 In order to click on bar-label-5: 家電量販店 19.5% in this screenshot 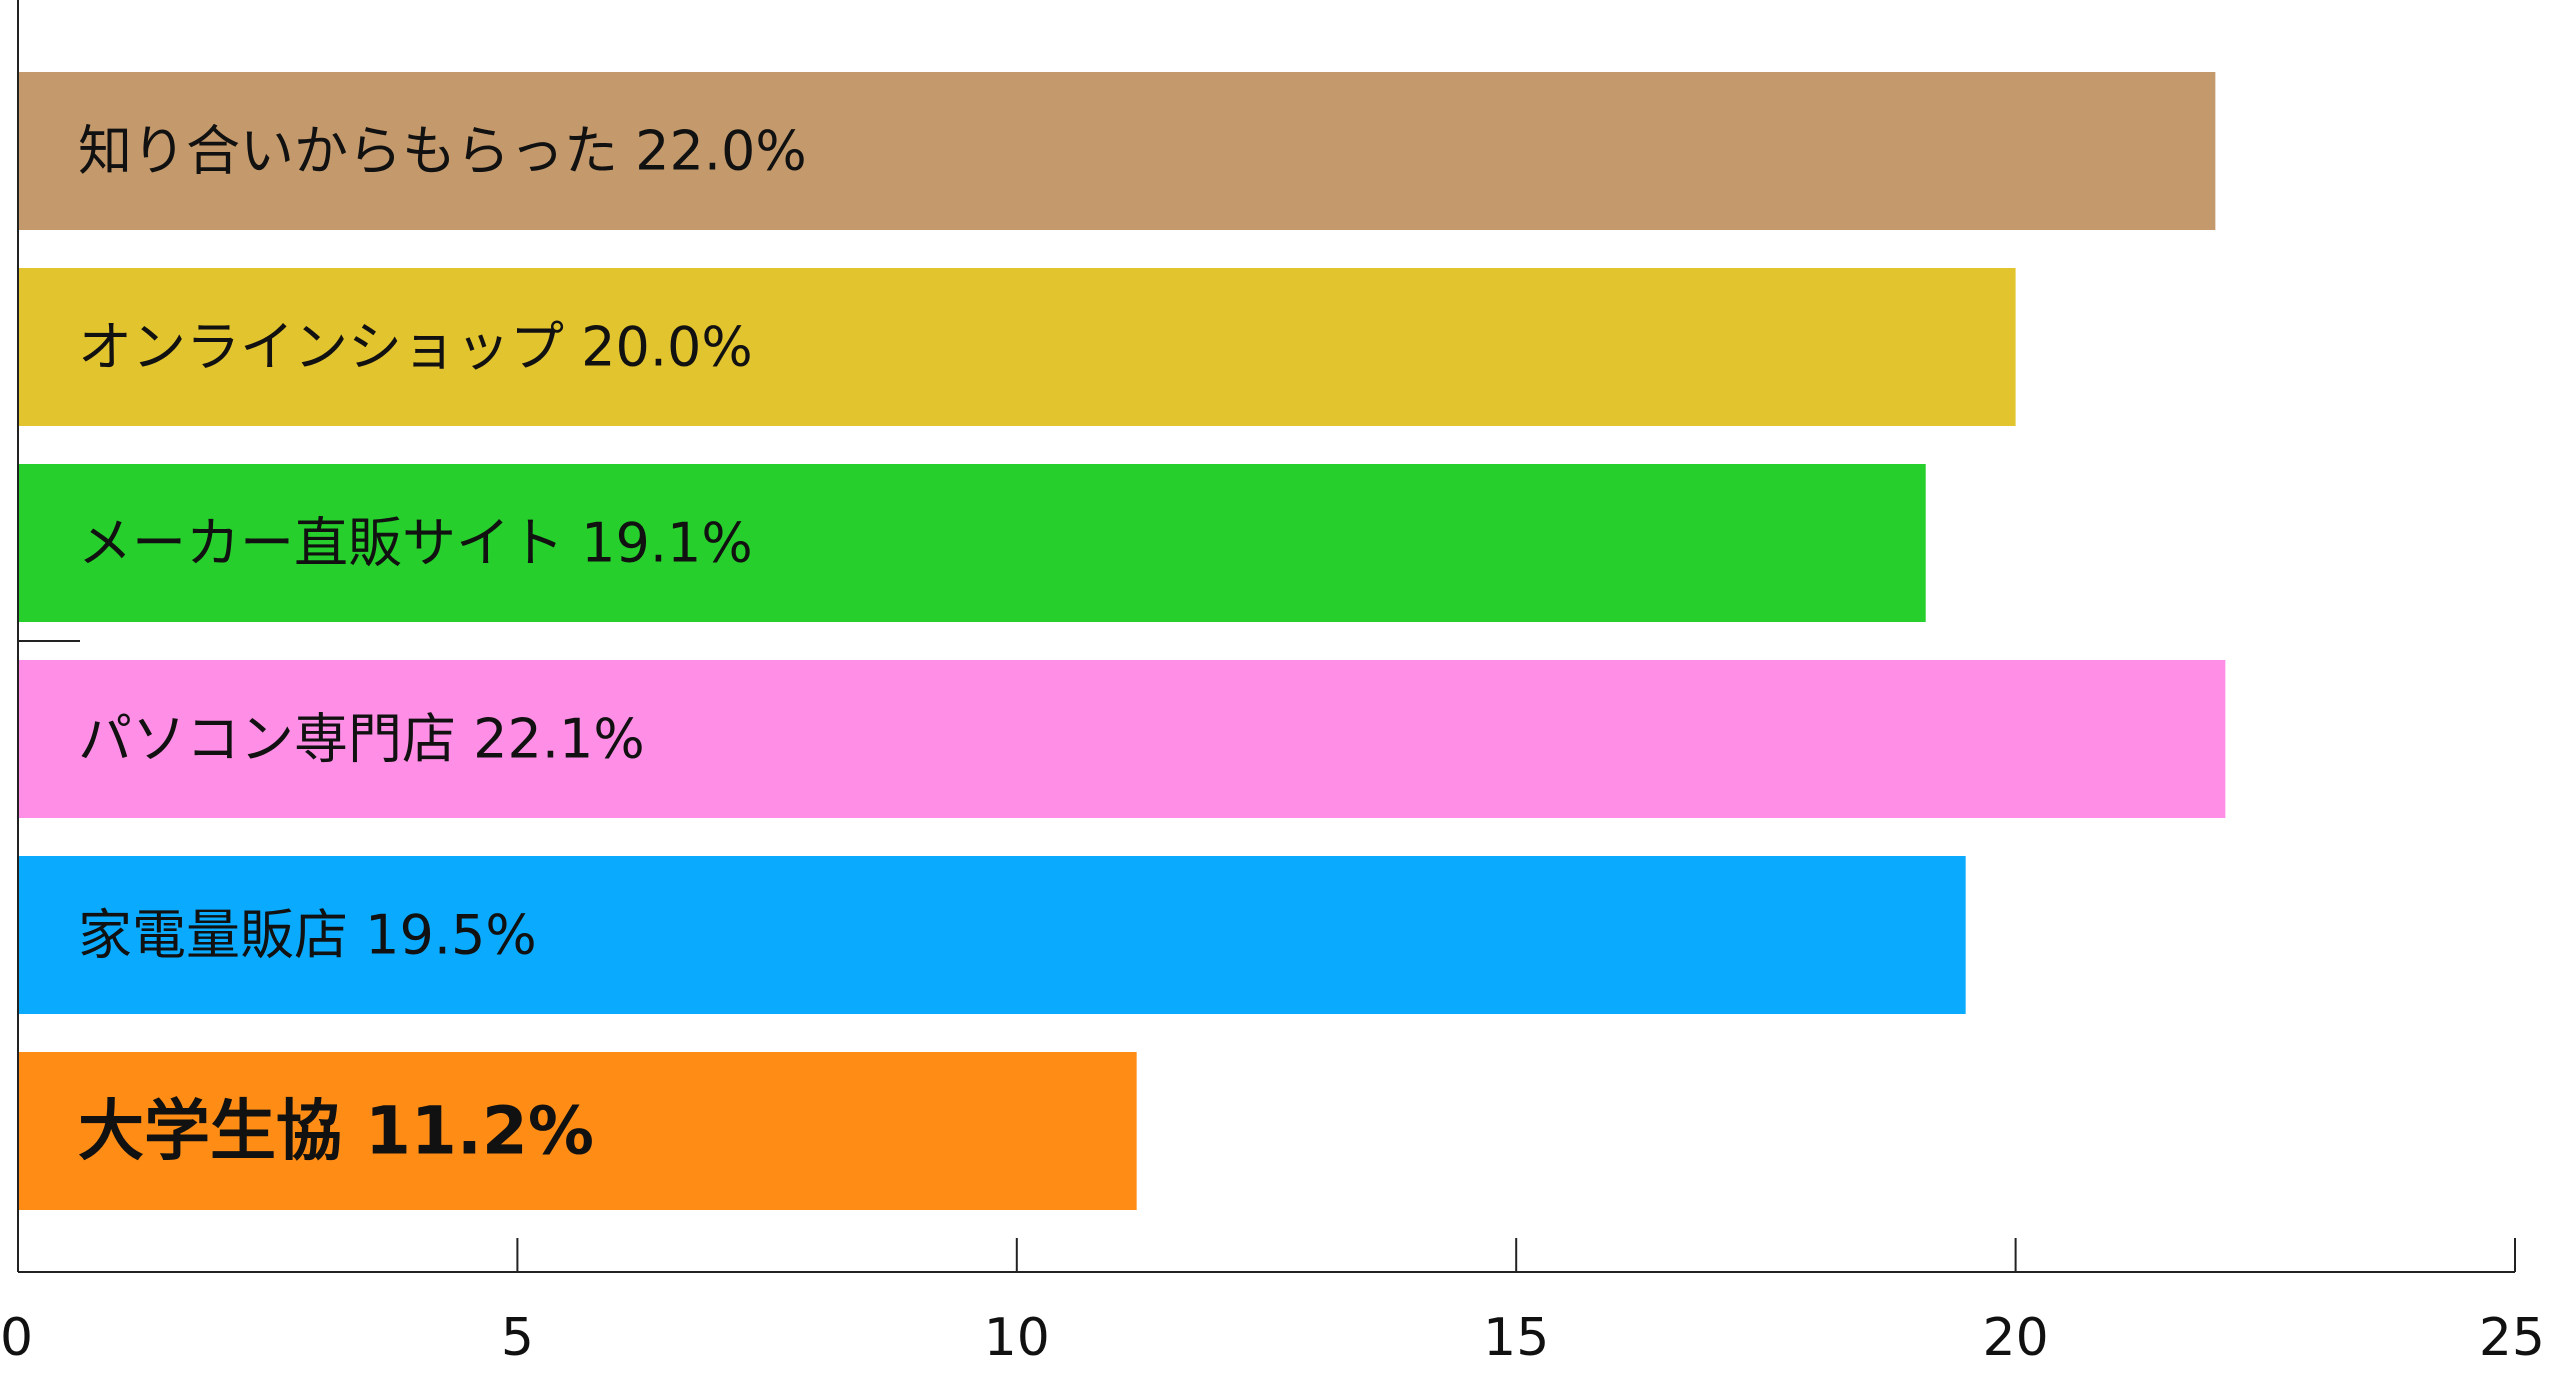, I will do `click(307, 935)`.